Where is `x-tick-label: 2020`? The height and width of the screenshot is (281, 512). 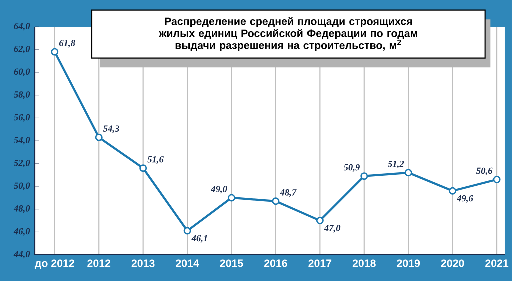
x-tick-label: 2020 is located at coordinates (452, 264).